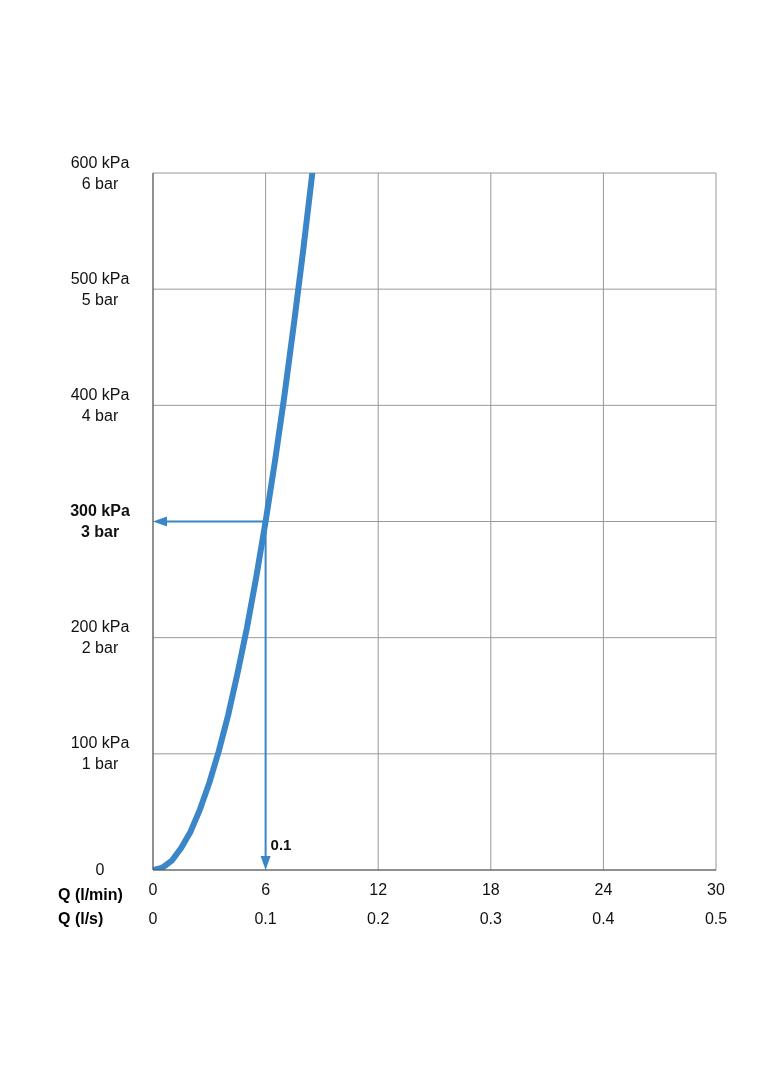 This screenshot has width=764, height=1080. Describe the element at coordinates (81, 919) in the screenshot. I see `x2-axis-title: Q (l/s)` at that location.